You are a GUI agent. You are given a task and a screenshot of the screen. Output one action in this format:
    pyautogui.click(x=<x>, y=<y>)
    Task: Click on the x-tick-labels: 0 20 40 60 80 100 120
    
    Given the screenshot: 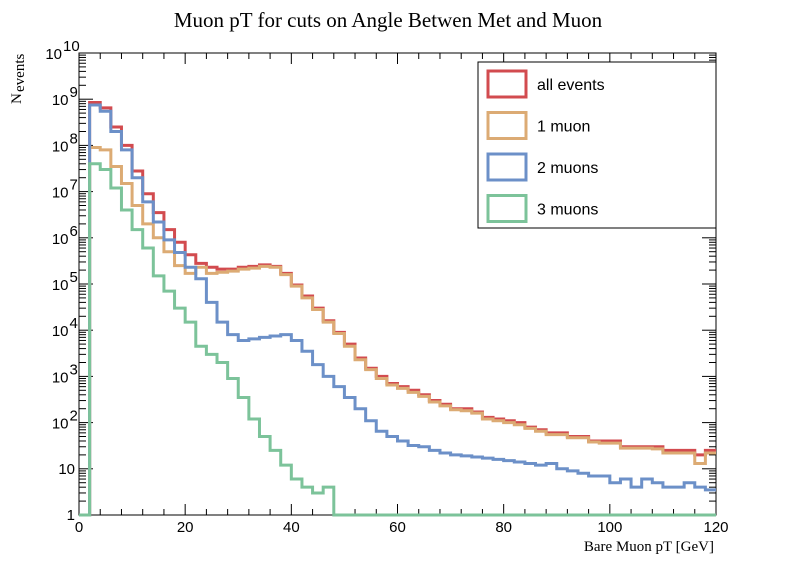 What is the action you would take?
    pyautogui.click(x=402, y=527)
    